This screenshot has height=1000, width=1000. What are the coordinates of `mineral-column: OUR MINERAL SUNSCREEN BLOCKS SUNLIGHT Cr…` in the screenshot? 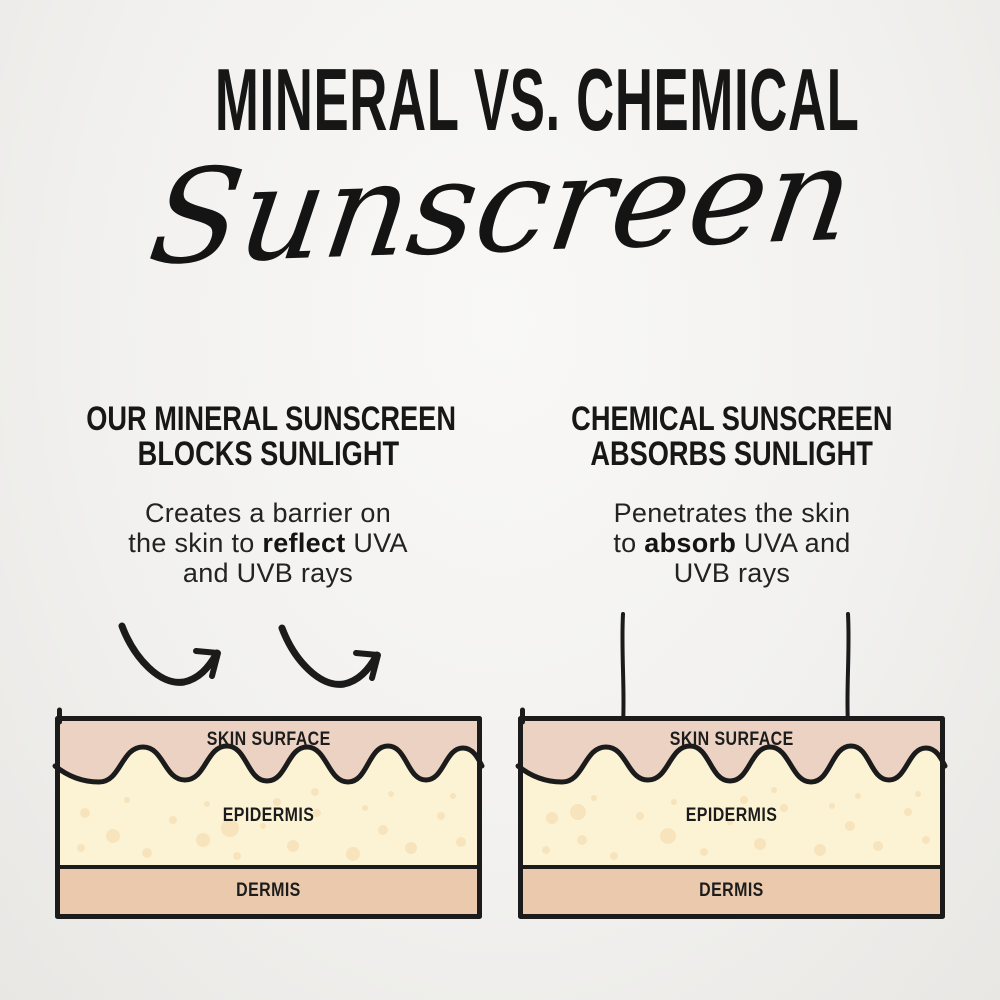 It's located at (268, 495).